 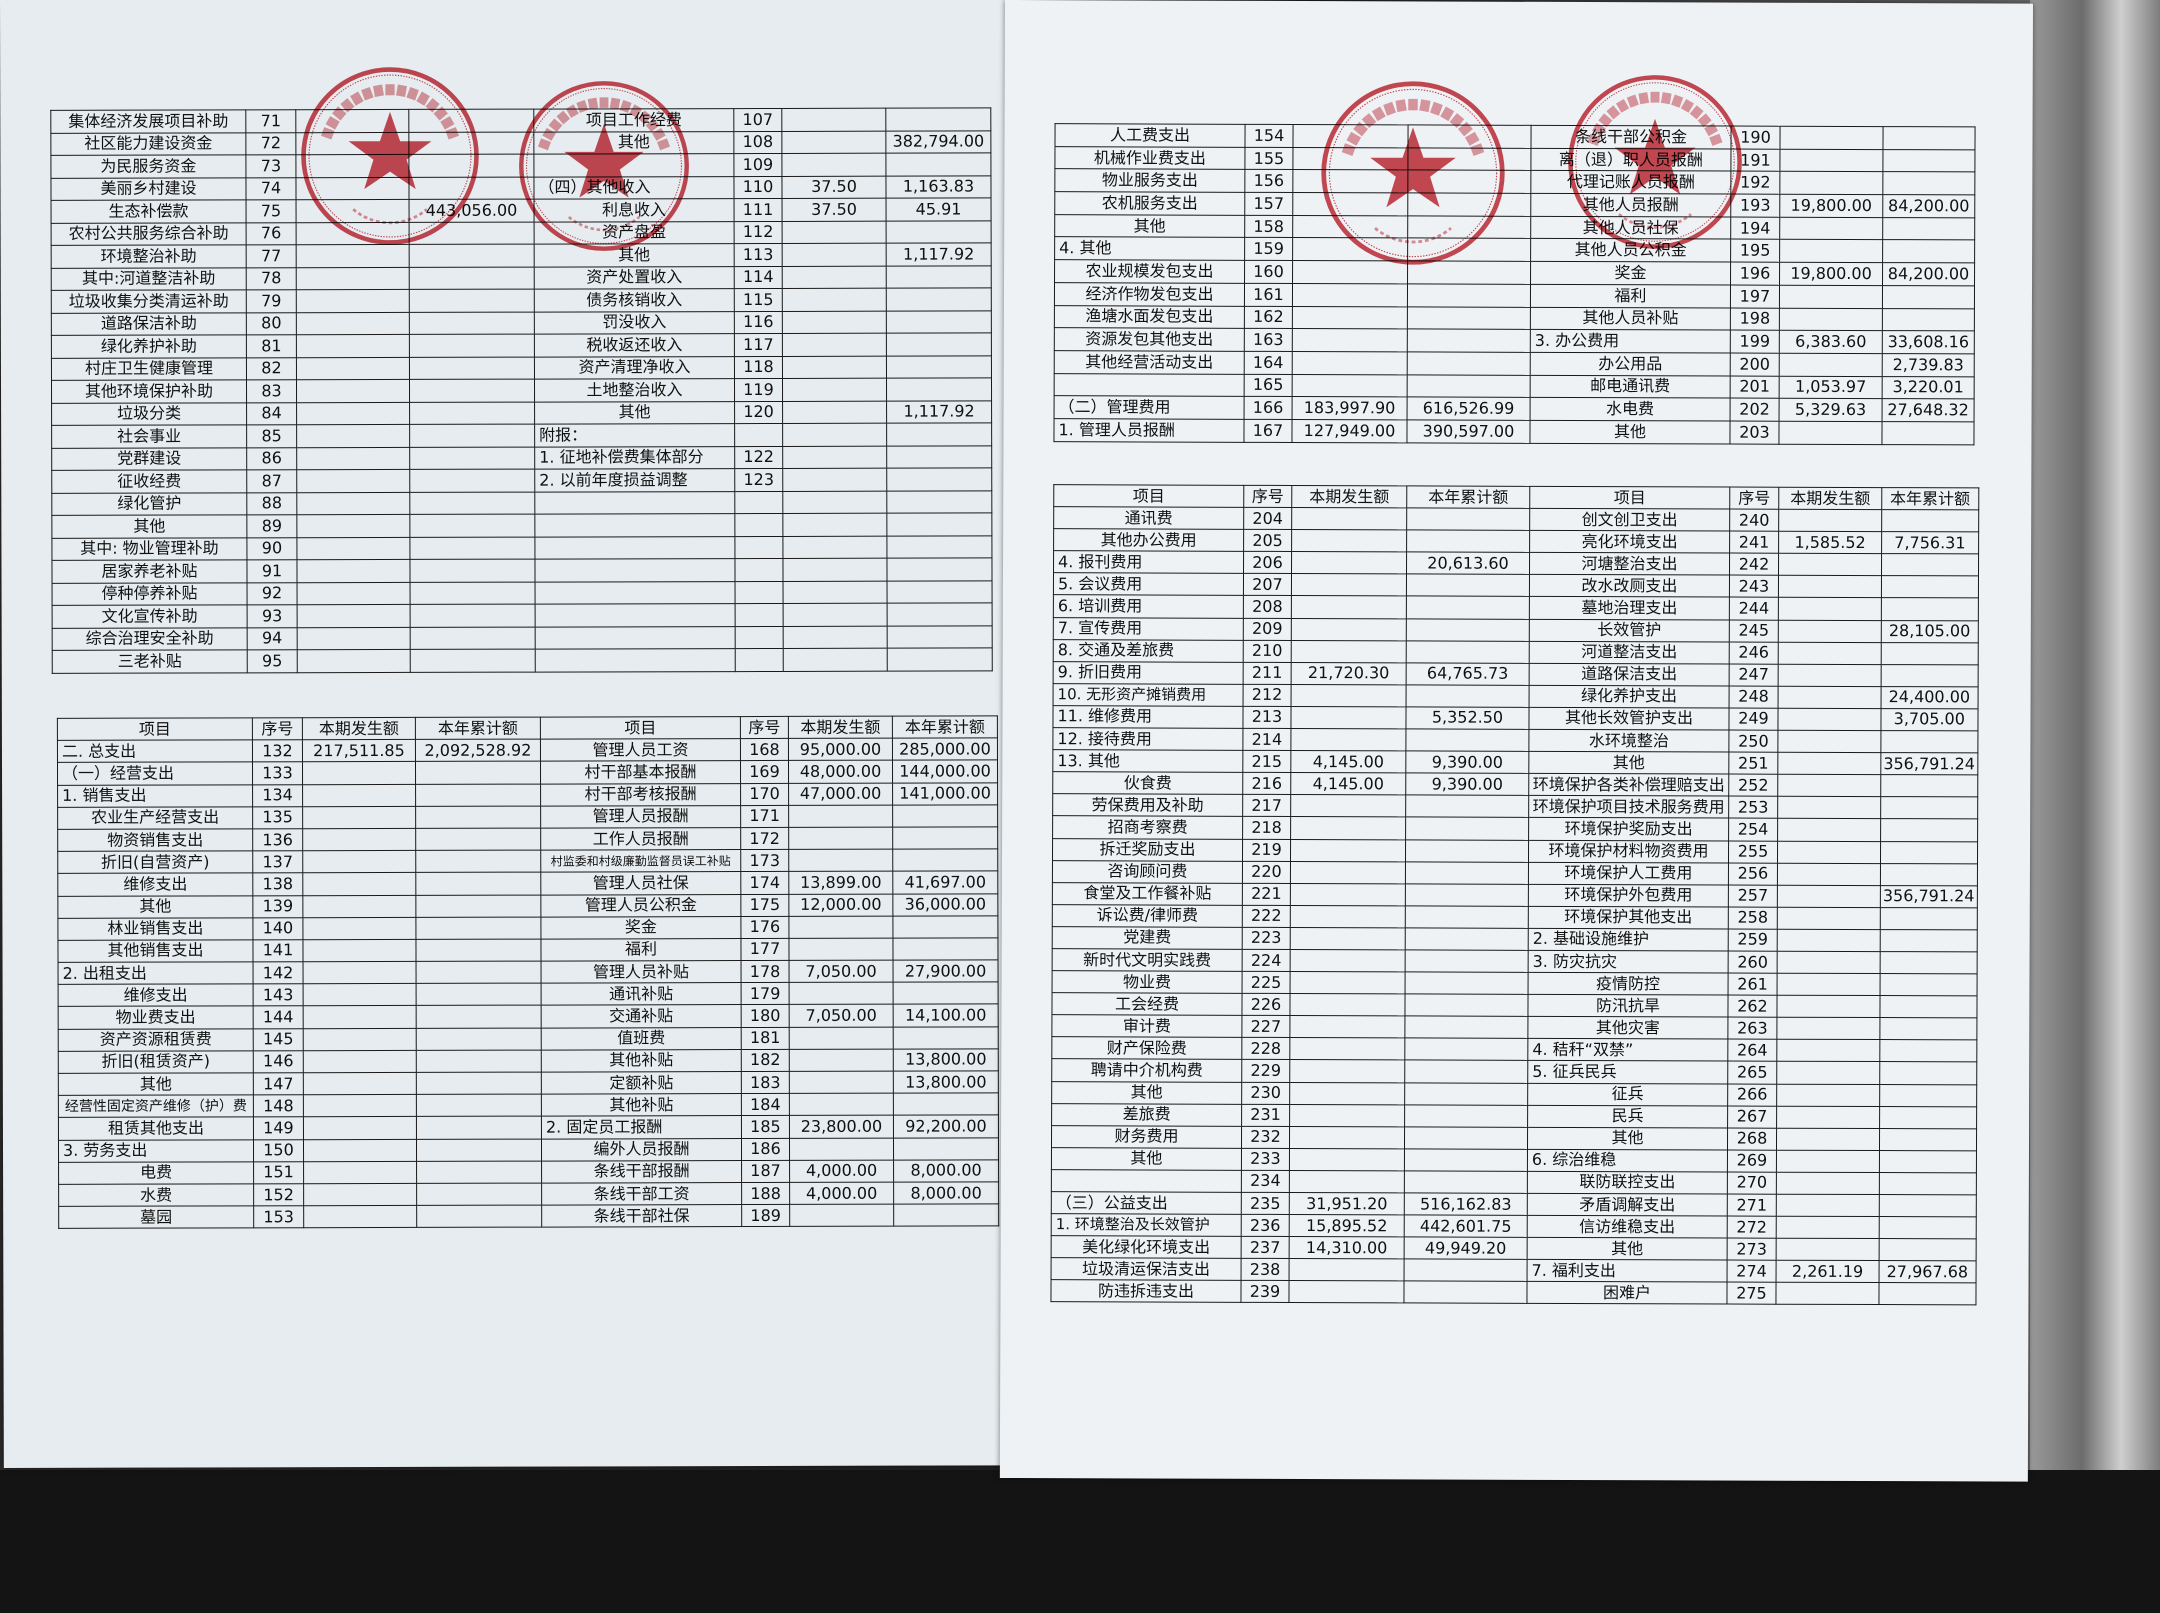 I want to click on seq-number: 218, so click(x=1266, y=828).